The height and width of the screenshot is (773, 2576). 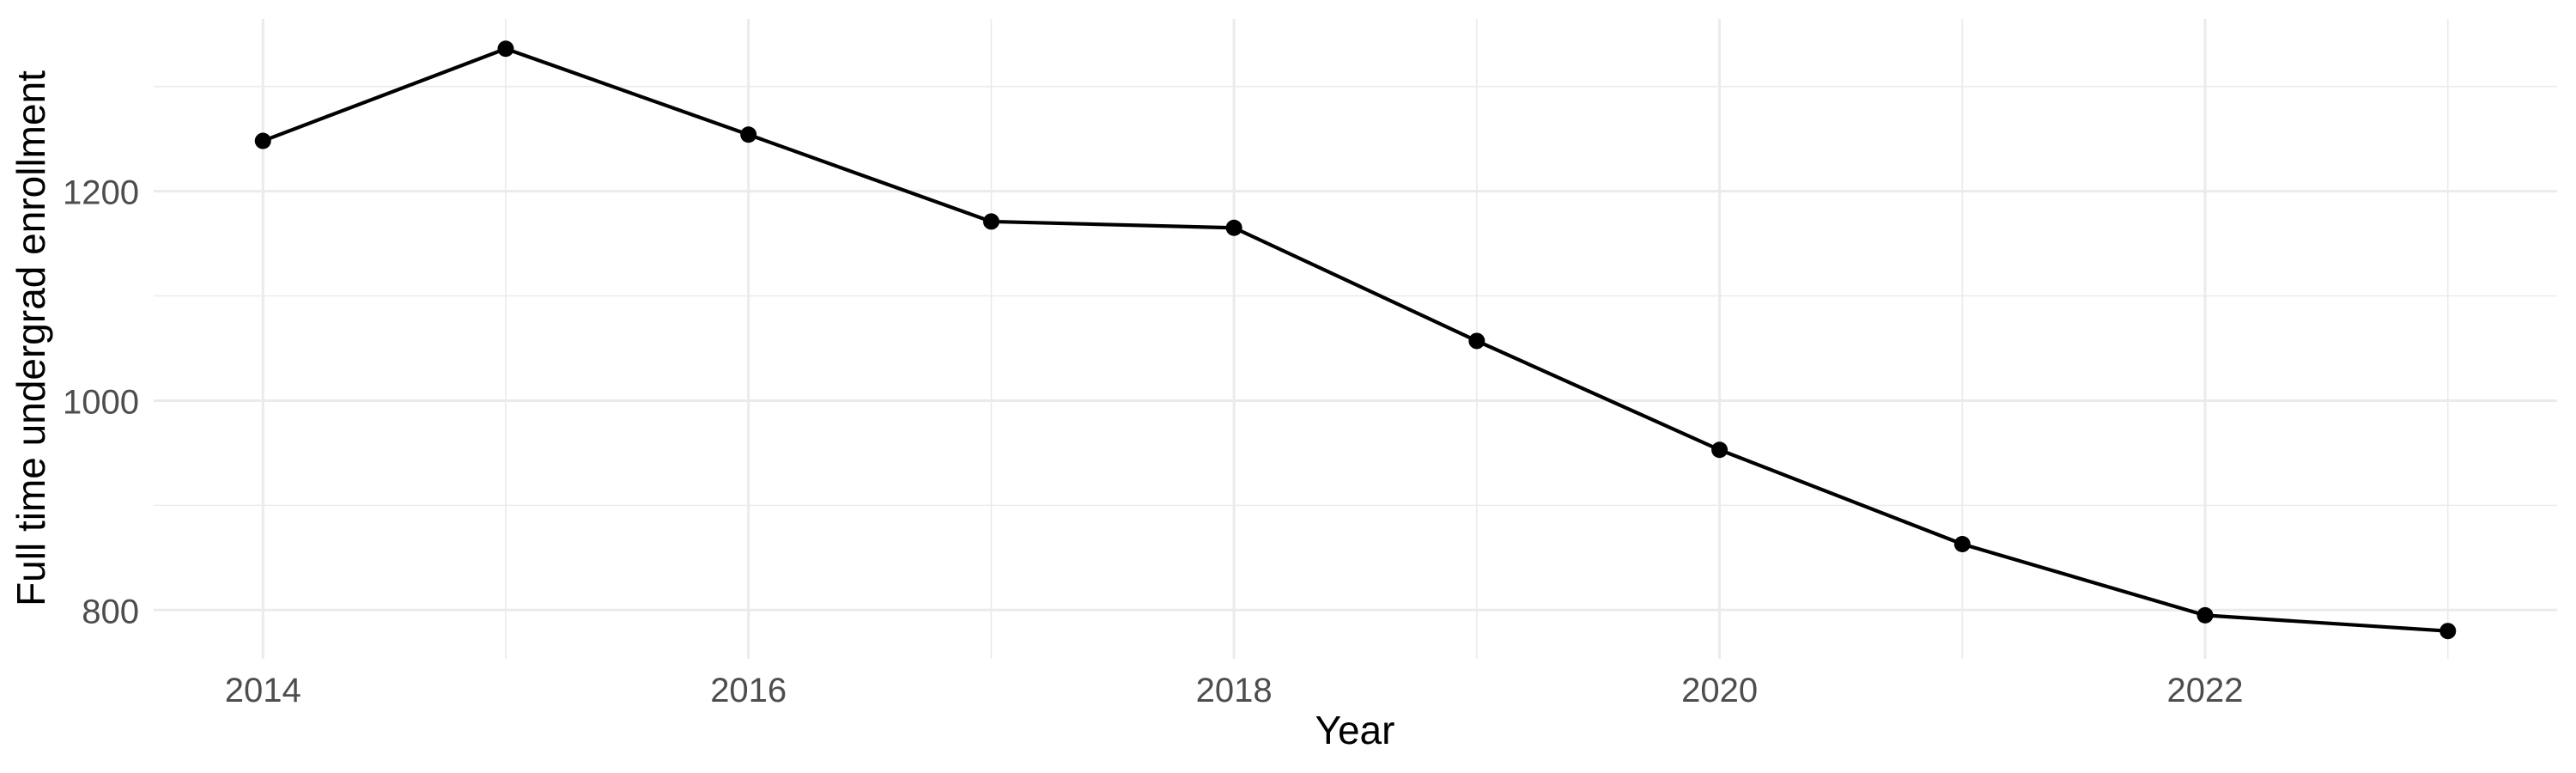 I want to click on y-tick-label: 1000, so click(x=101, y=402).